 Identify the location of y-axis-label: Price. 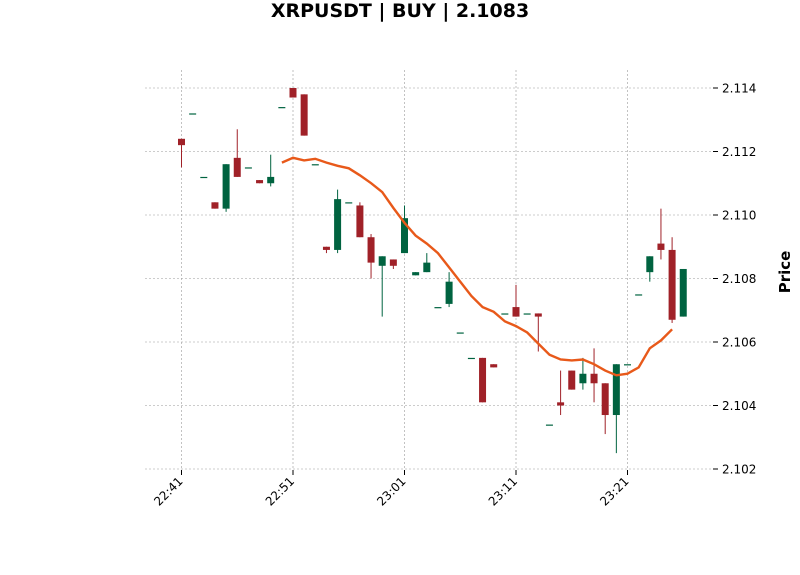
(785, 272).